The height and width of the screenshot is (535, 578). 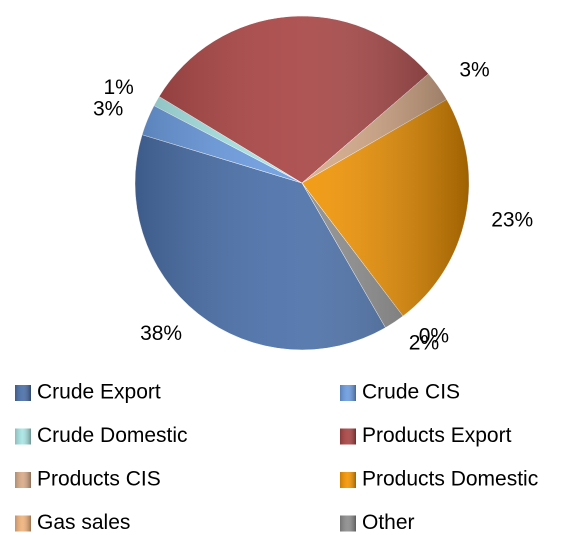 I want to click on legend-label: Gas sales, so click(x=83, y=522).